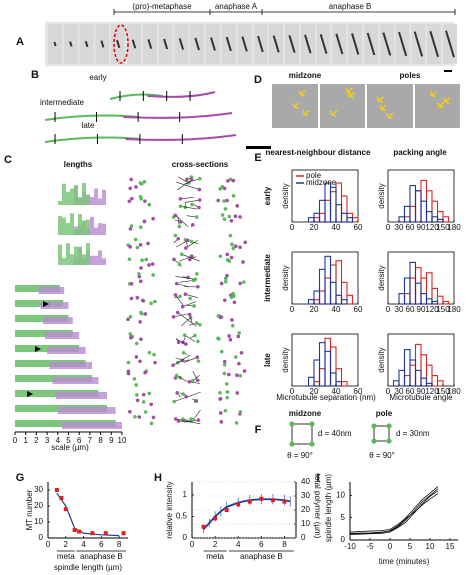 The height and width of the screenshot is (575, 474). Describe the element at coordinates (79, 440) in the screenshot. I see `tick-label: 6` at that location.